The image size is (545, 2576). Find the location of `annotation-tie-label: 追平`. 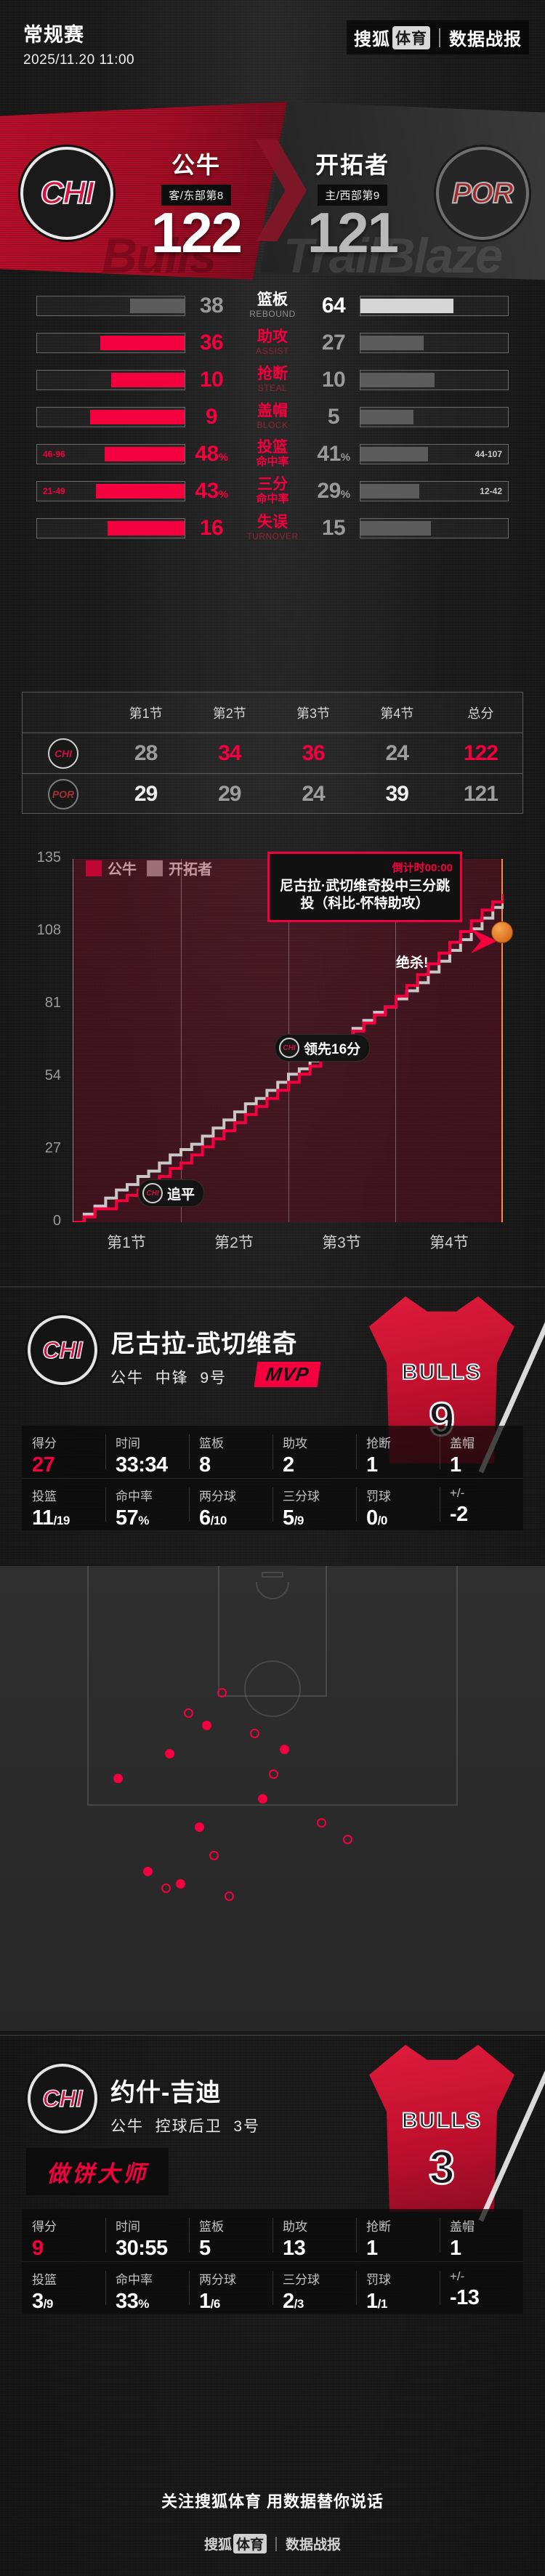

annotation-tie-label: 追平 is located at coordinates (181, 1195).